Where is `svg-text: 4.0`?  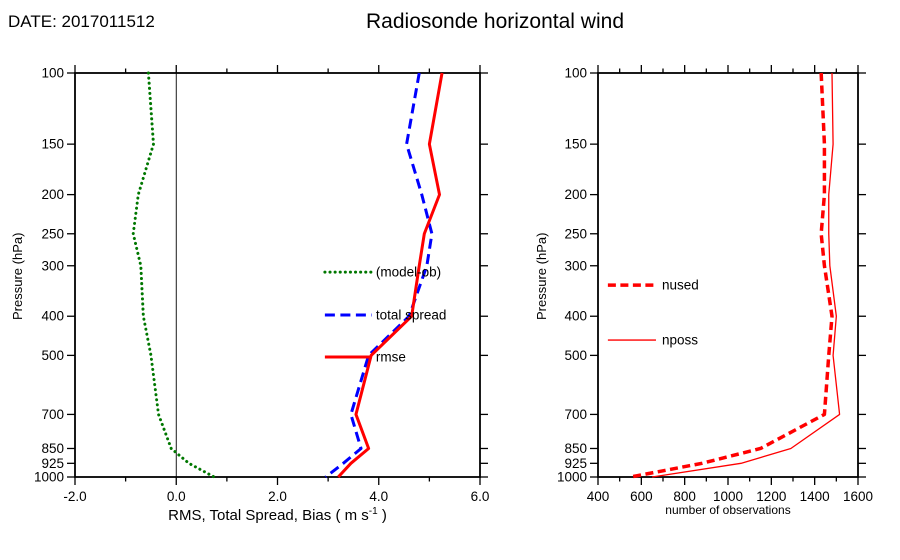
svg-text: 4.0 is located at coordinates (378, 496).